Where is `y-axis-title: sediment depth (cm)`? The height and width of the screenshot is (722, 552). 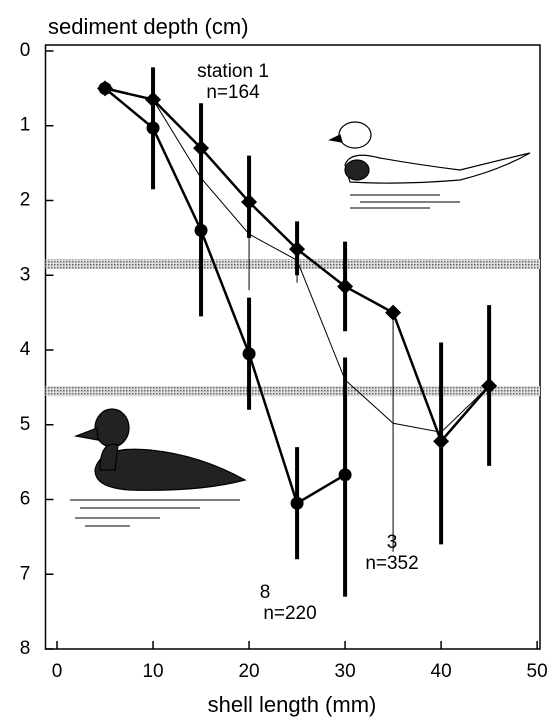 y-axis-title: sediment depth (cm) is located at coordinates (148, 26).